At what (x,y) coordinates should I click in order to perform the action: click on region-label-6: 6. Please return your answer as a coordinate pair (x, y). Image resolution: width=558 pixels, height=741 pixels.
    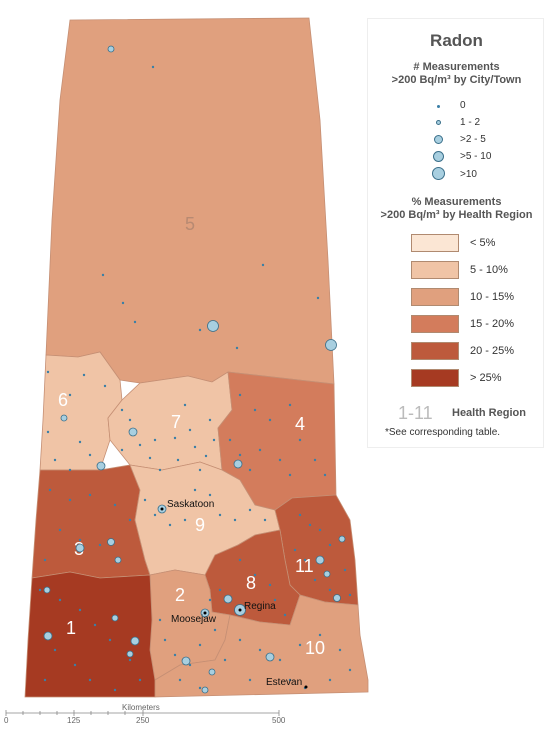
    Looking at the image, I should click on (63, 400).